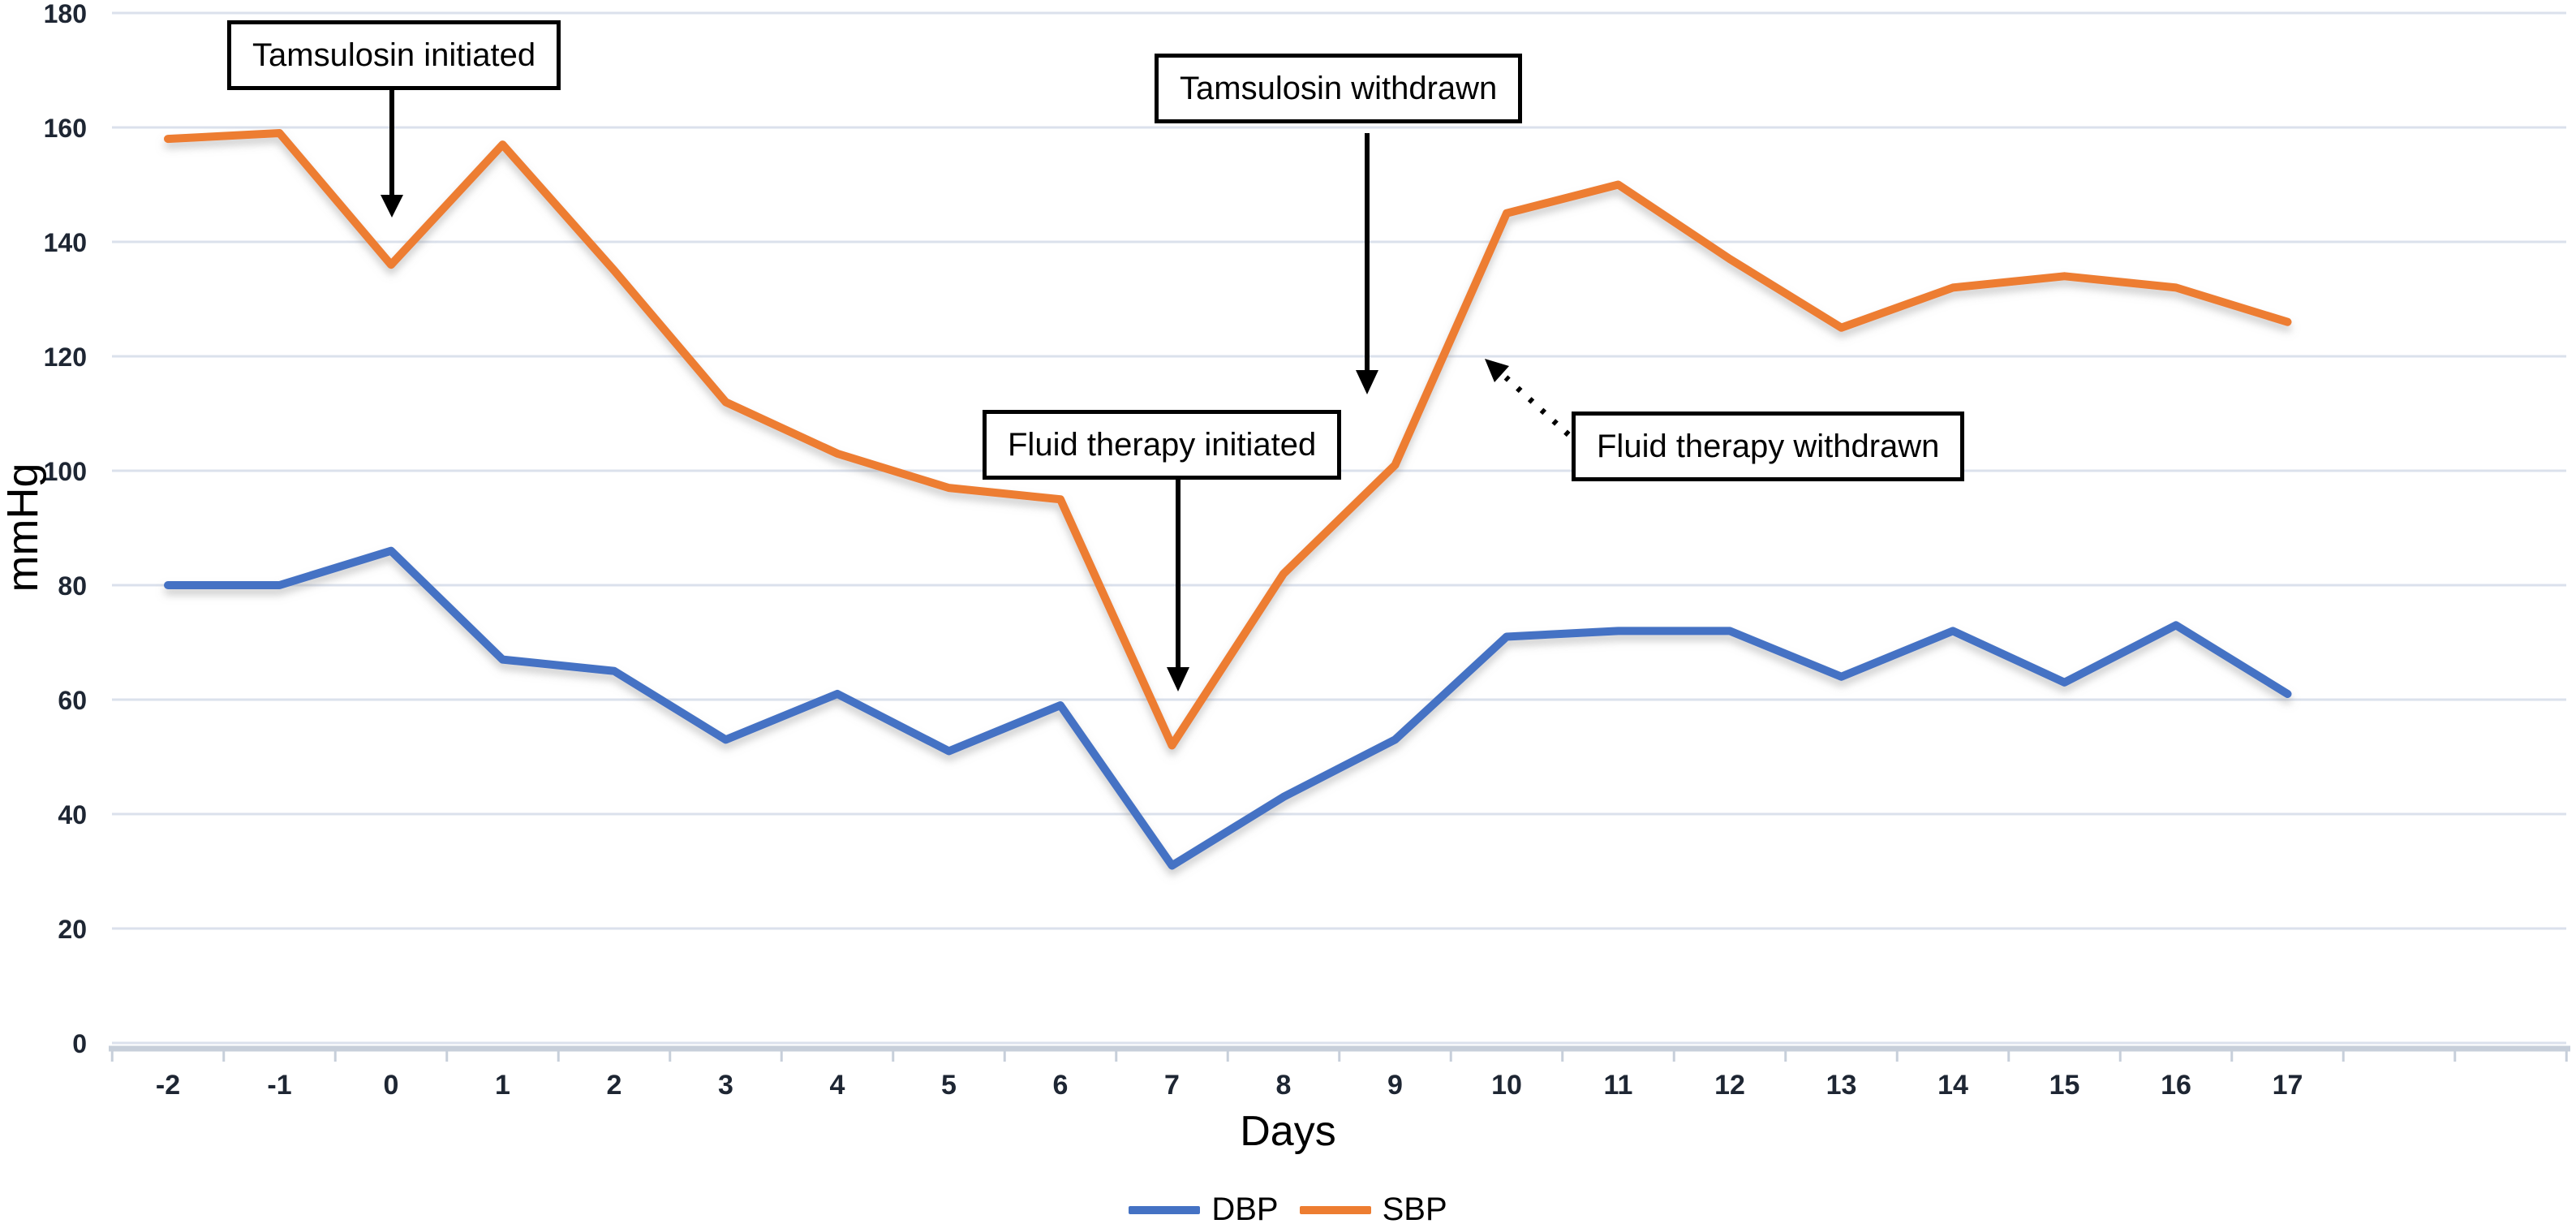 This screenshot has width=2576, height=1228. Describe the element at coordinates (279, 1085) in the screenshot. I see `x-tick-label: -1` at that location.